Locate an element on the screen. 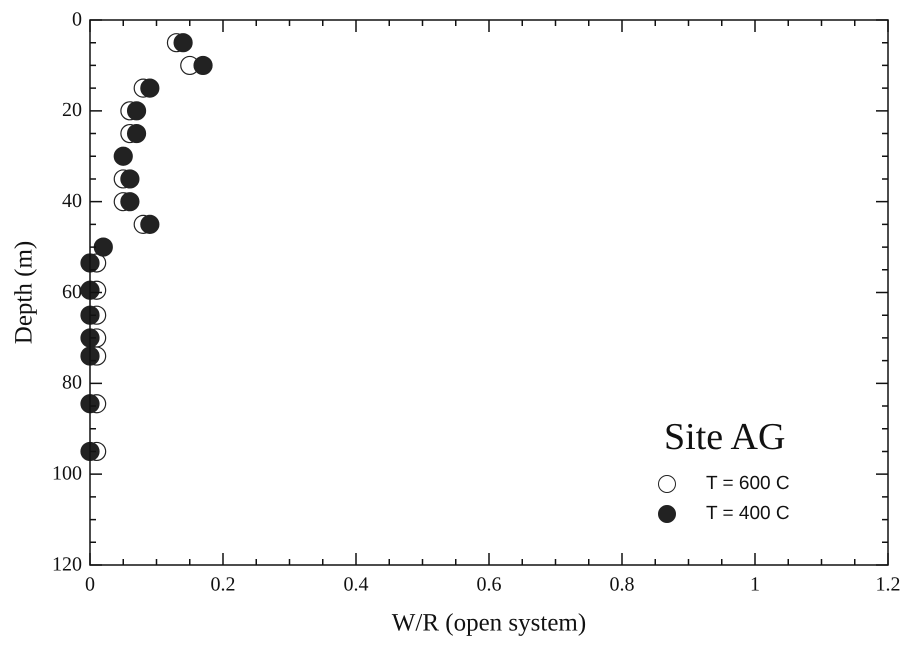 Image resolution: width=910 pixels, height=649 pixels. x-tick-label: 1.2 is located at coordinates (888, 584).